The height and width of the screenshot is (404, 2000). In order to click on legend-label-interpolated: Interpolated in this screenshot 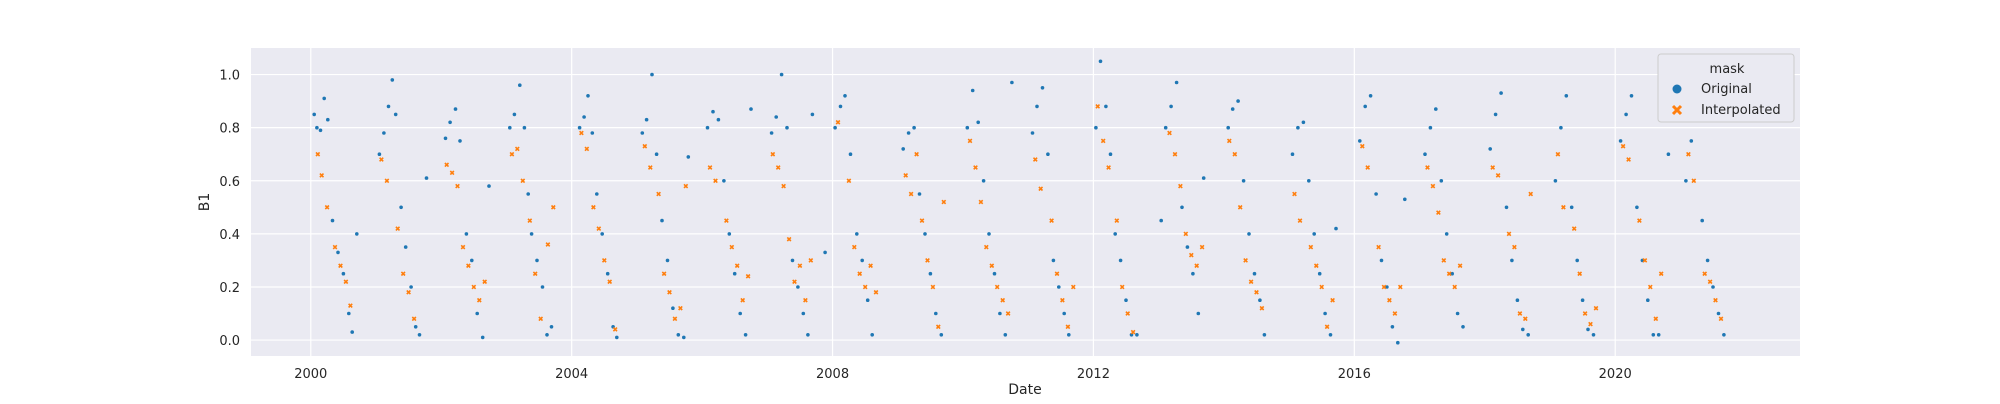, I will do `click(1741, 110)`.